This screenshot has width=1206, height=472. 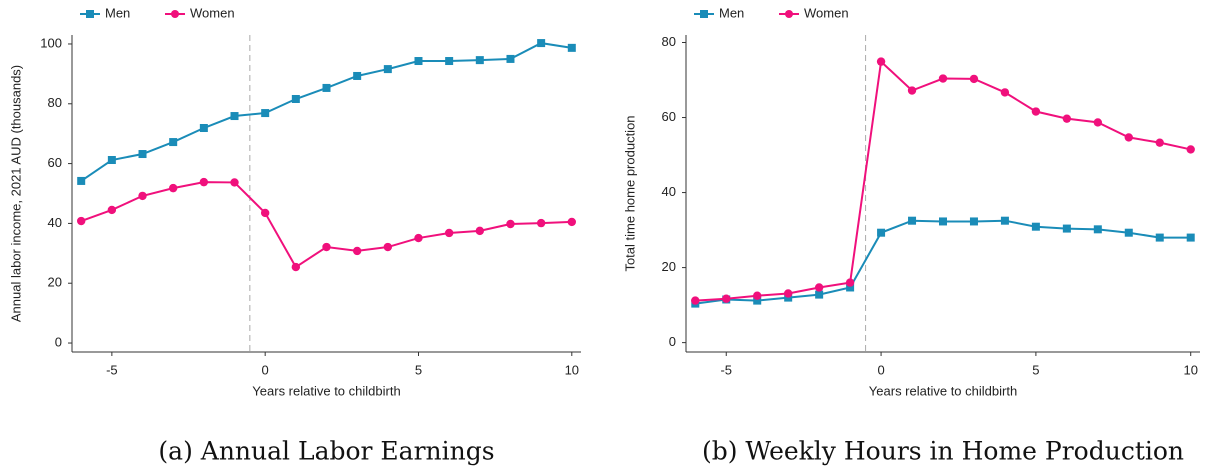 I want to click on y-axis-label: Total time home production, so click(x=629, y=193).